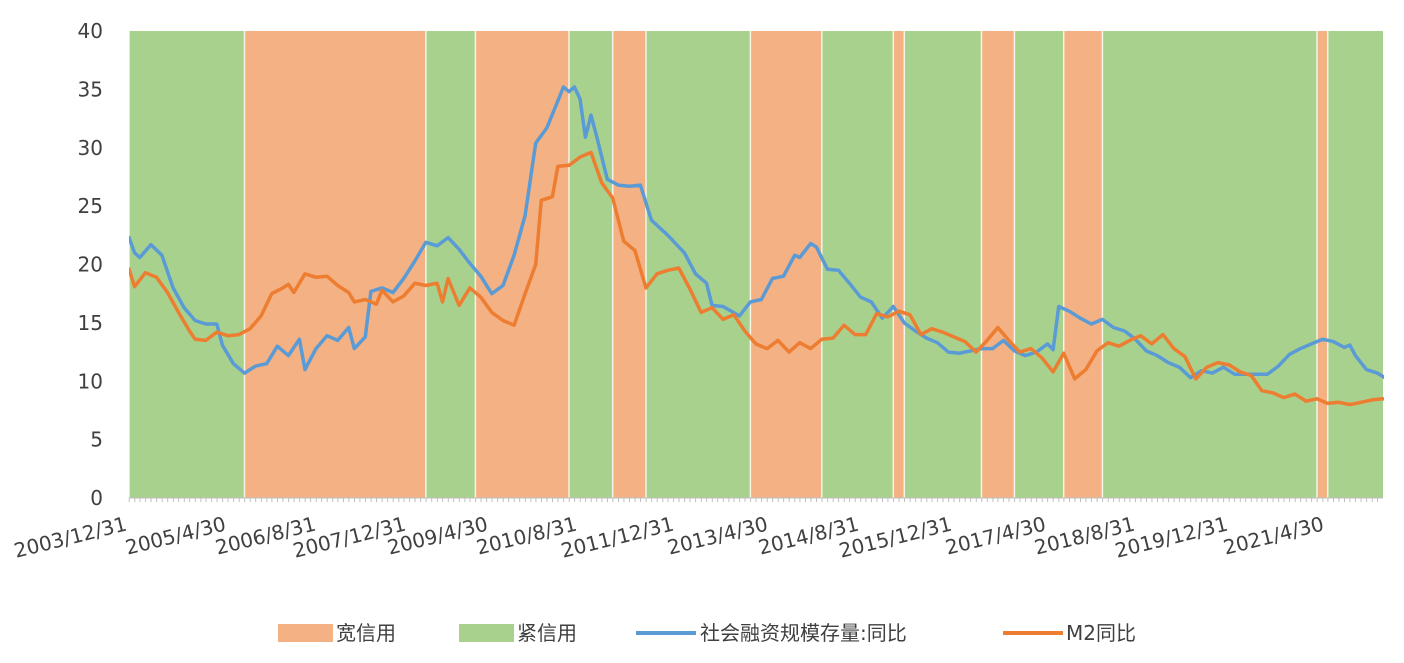 This screenshot has width=1404, height=663. I want to click on legend-label-0: 宽信用, so click(366, 633).